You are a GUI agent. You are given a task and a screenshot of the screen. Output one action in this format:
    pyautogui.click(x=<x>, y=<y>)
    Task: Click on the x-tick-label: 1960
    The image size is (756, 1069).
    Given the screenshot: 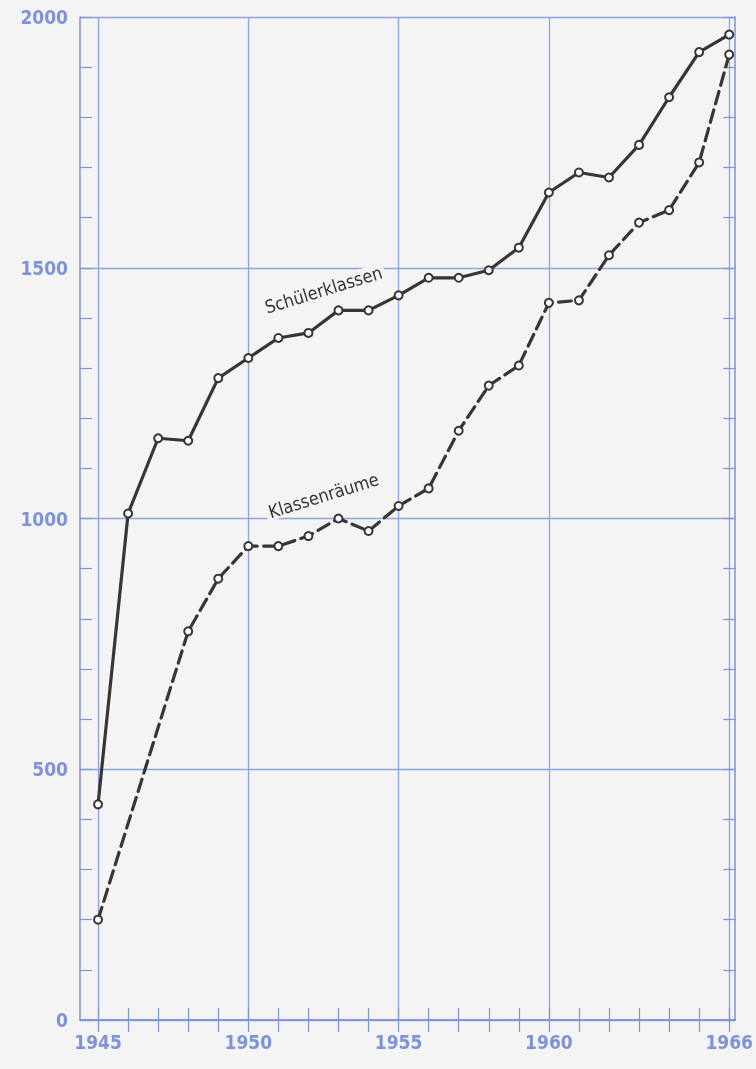 What is the action you would take?
    pyautogui.click(x=549, y=1041)
    